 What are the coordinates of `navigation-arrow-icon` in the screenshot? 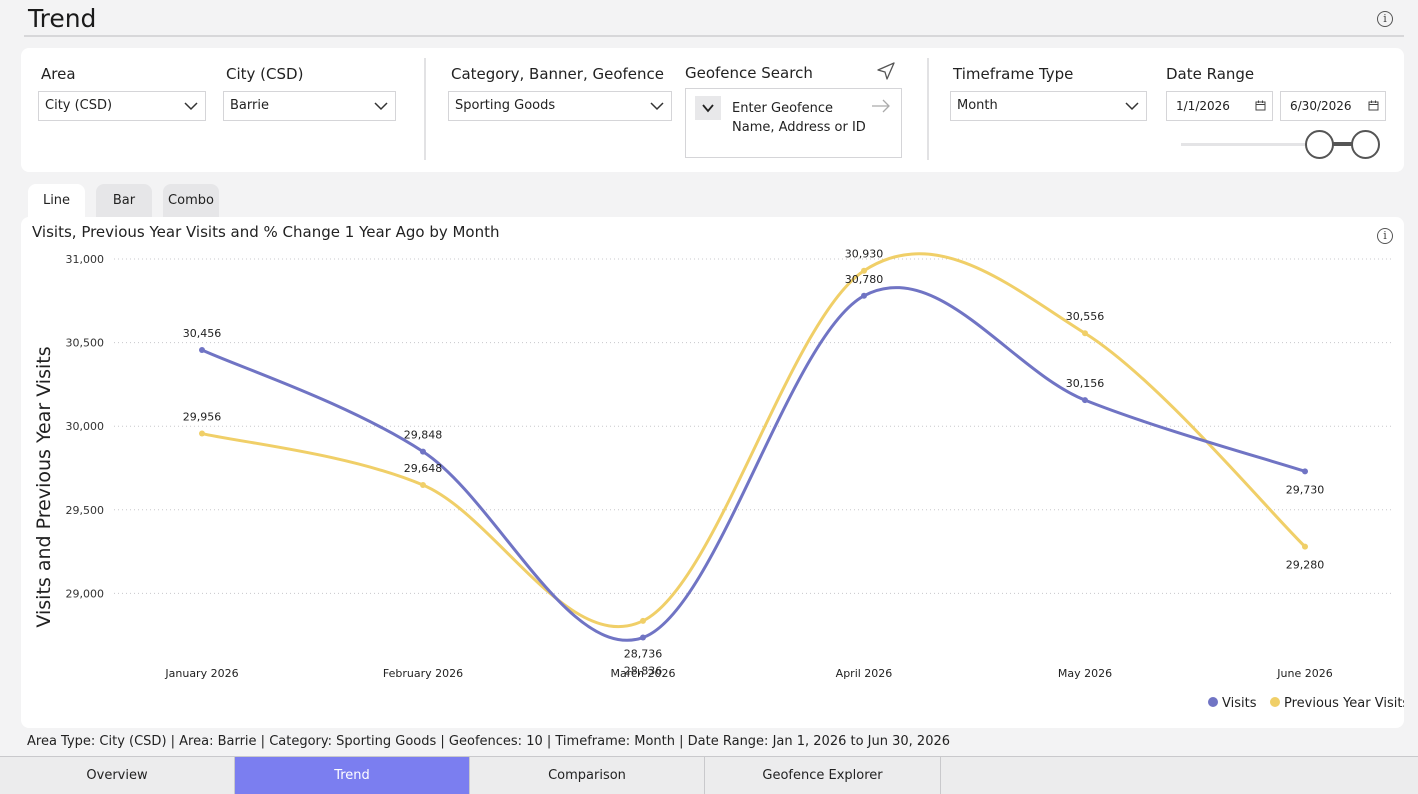 It's located at (886, 71).